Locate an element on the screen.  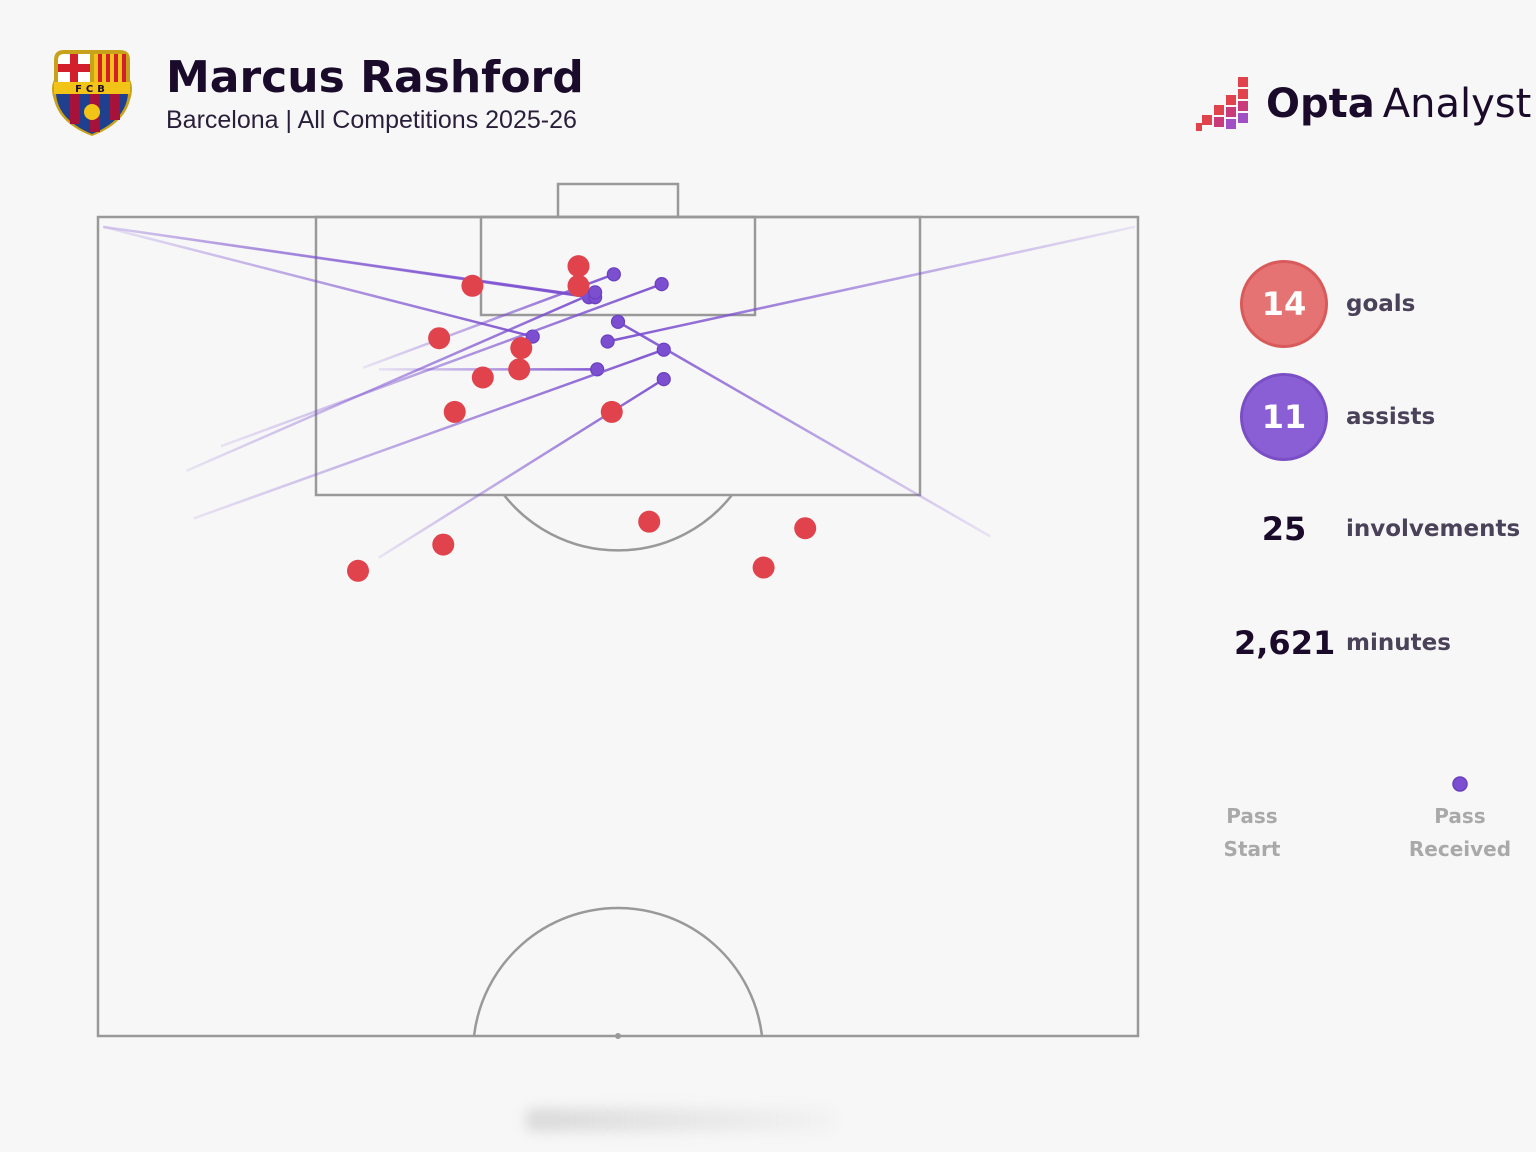
stat-assists: 11 assists is located at coordinates (1337, 417).